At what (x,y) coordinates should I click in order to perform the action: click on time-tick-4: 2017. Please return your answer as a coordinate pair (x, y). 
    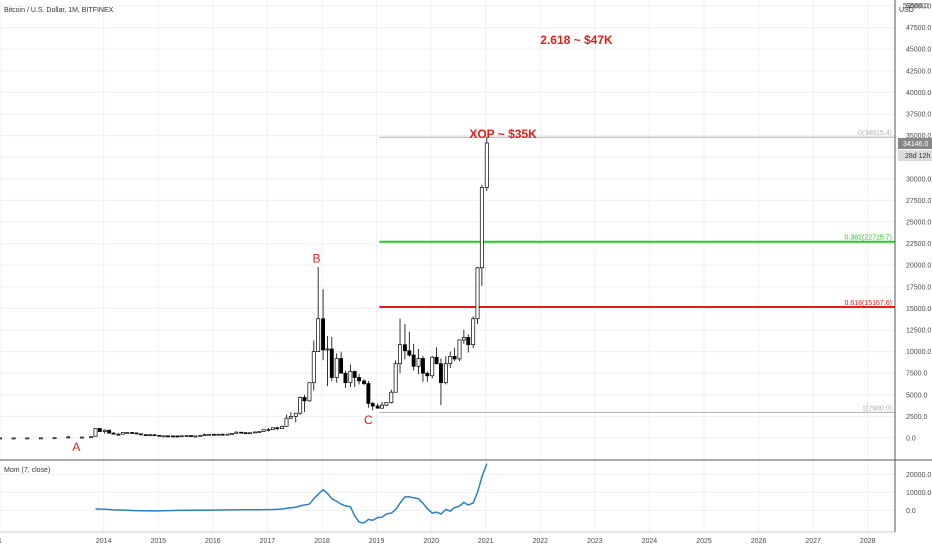
    Looking at the image, I should click on (268, 541).